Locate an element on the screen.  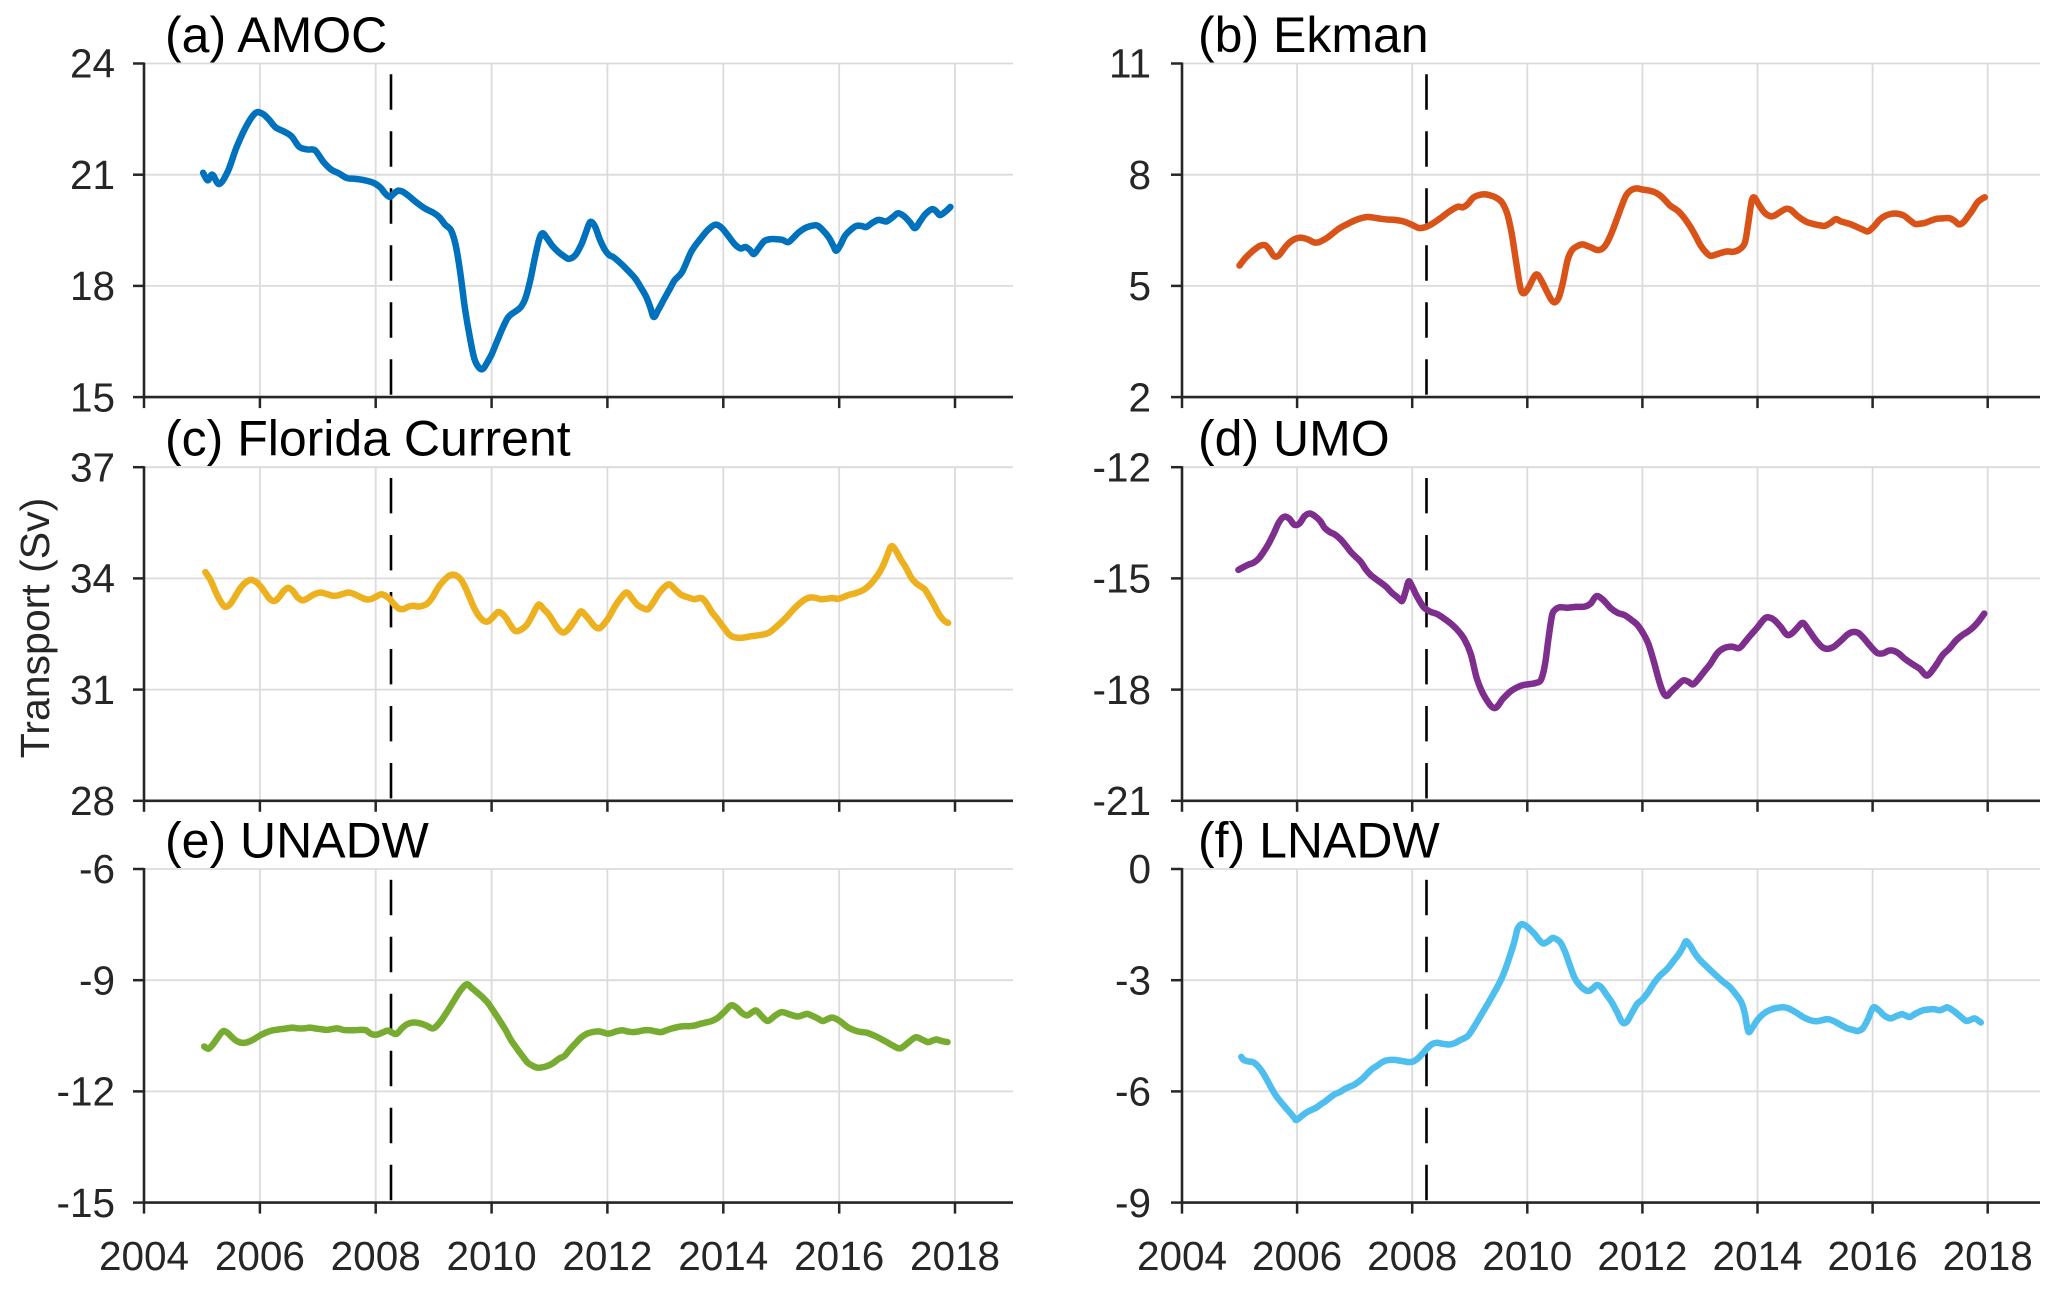
svg-text: 11 is located at coordinates (1130, 64).